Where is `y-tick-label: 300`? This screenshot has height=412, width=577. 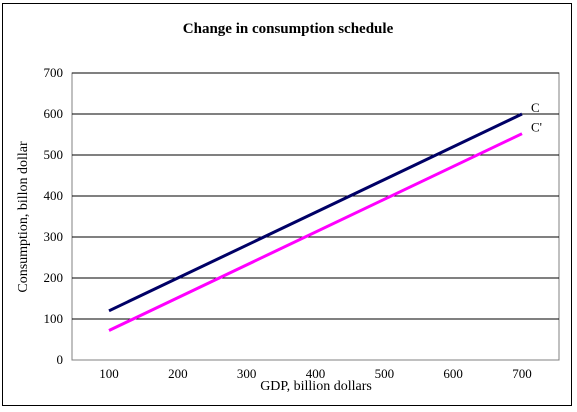 y-tick-label: 300 is located at coordinates (54, 236).